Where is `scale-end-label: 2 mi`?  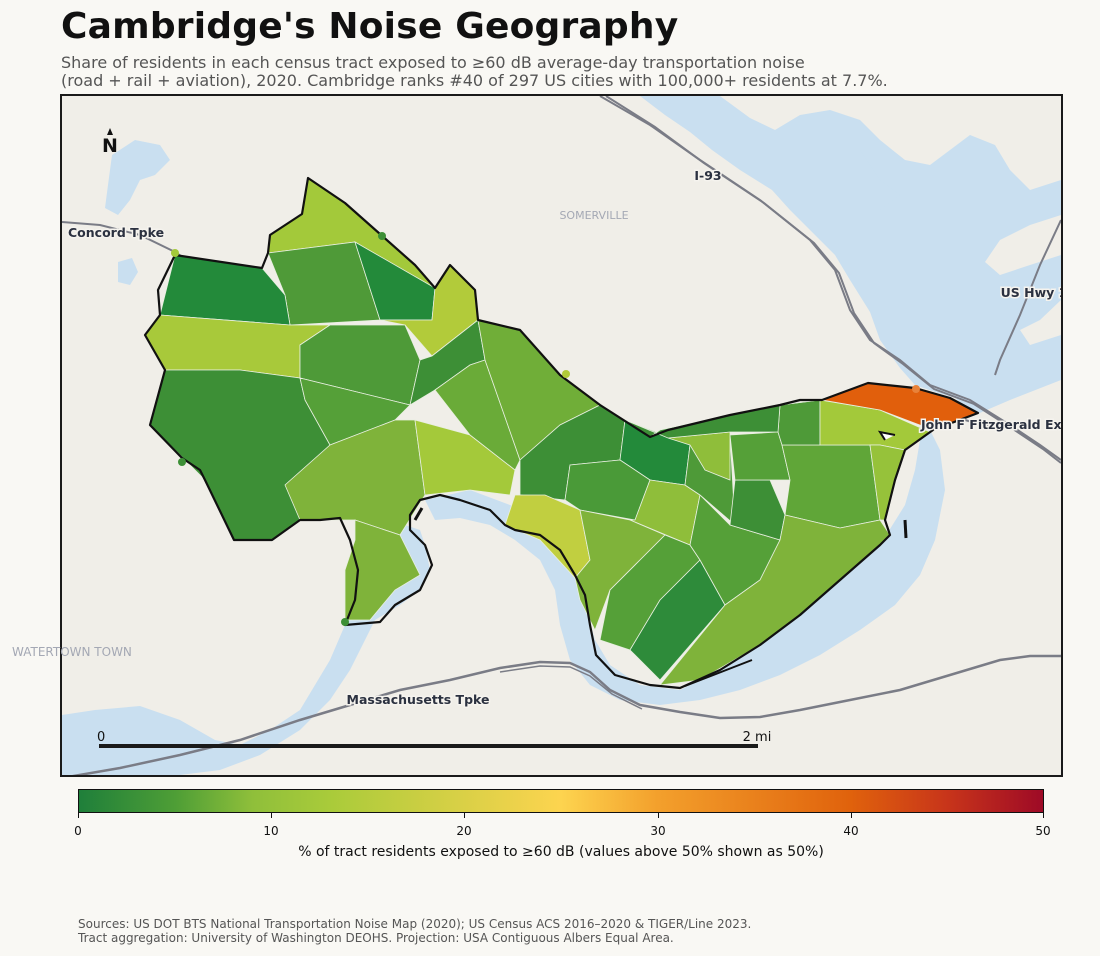
scale-end-label: 2 mi is located at coordinates (757, 737).